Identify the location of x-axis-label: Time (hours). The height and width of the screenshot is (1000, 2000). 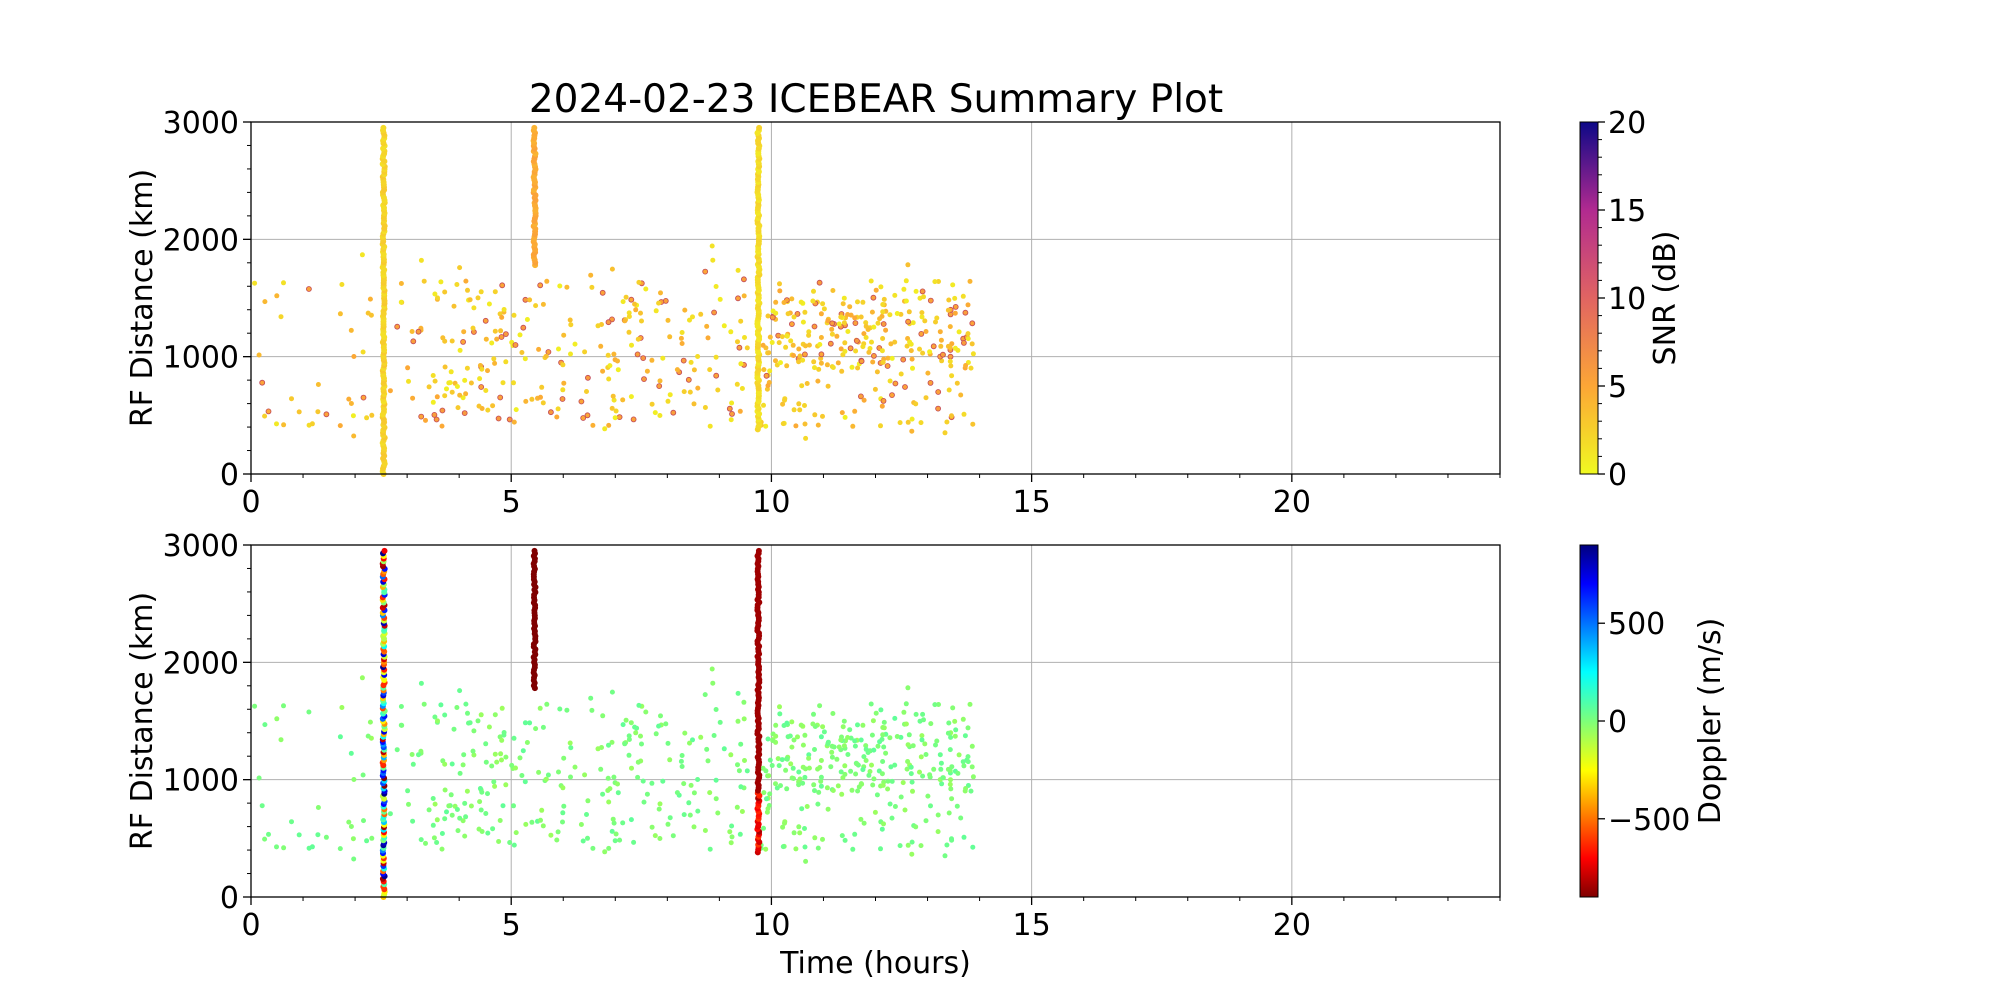
(875, 963).